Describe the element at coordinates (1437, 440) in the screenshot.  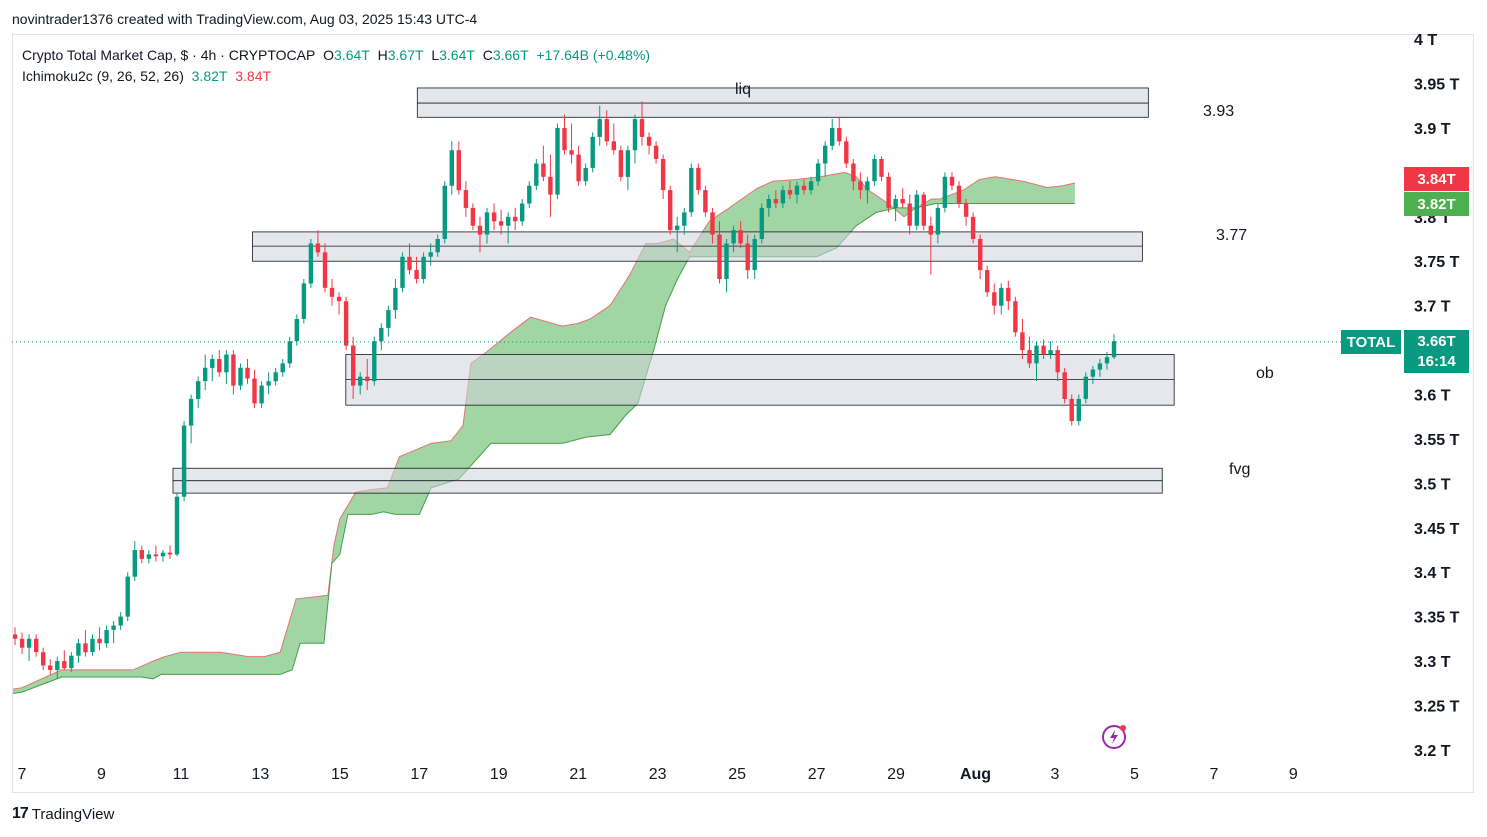
I see `y-tick-label: 3.55 T` at that location.